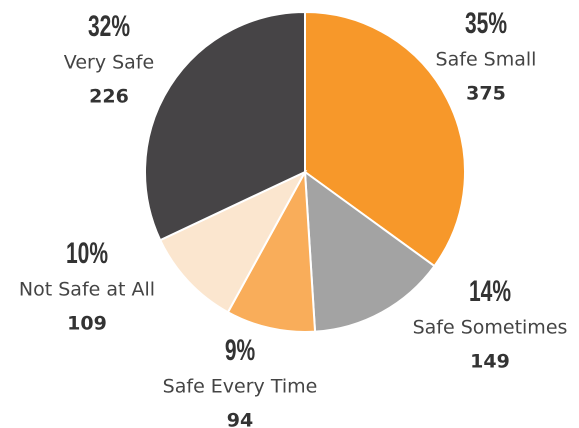 This screenshot has width=579, height=428. What do you see at coordinates (486, 94) in the screenshot?
I see `count-label: 375` at bounding box center [486, 94].